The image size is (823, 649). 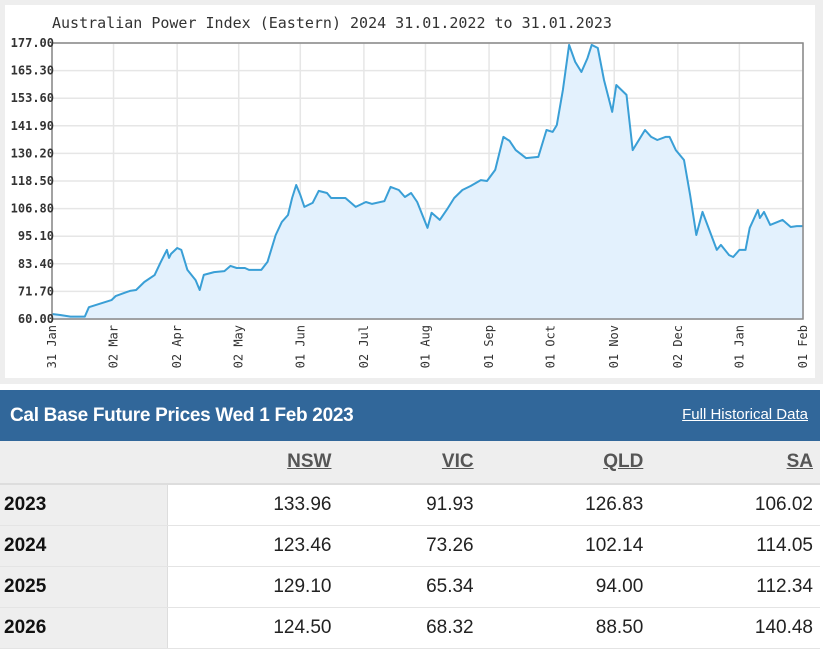 I want to click on y-tick-label: 71.70, so click(x=36, y=291).